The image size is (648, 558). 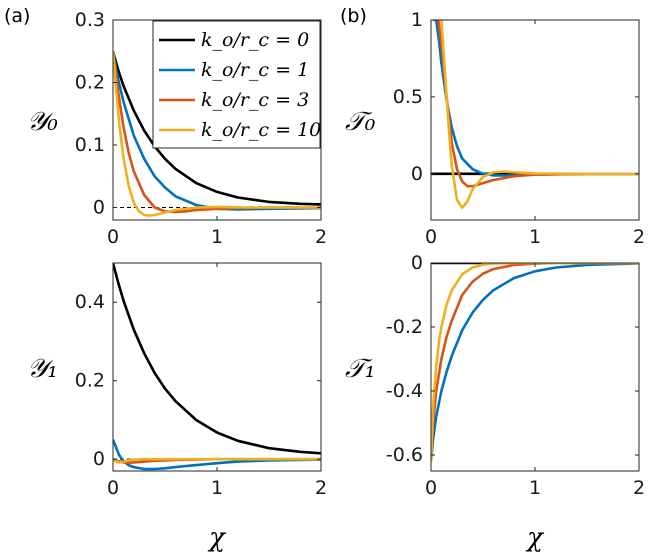 What do you see at coordinates (255, 40) in the screenshot?
I see `legend-label: k_o/r_c = 0` at bounding box center [255, 40].